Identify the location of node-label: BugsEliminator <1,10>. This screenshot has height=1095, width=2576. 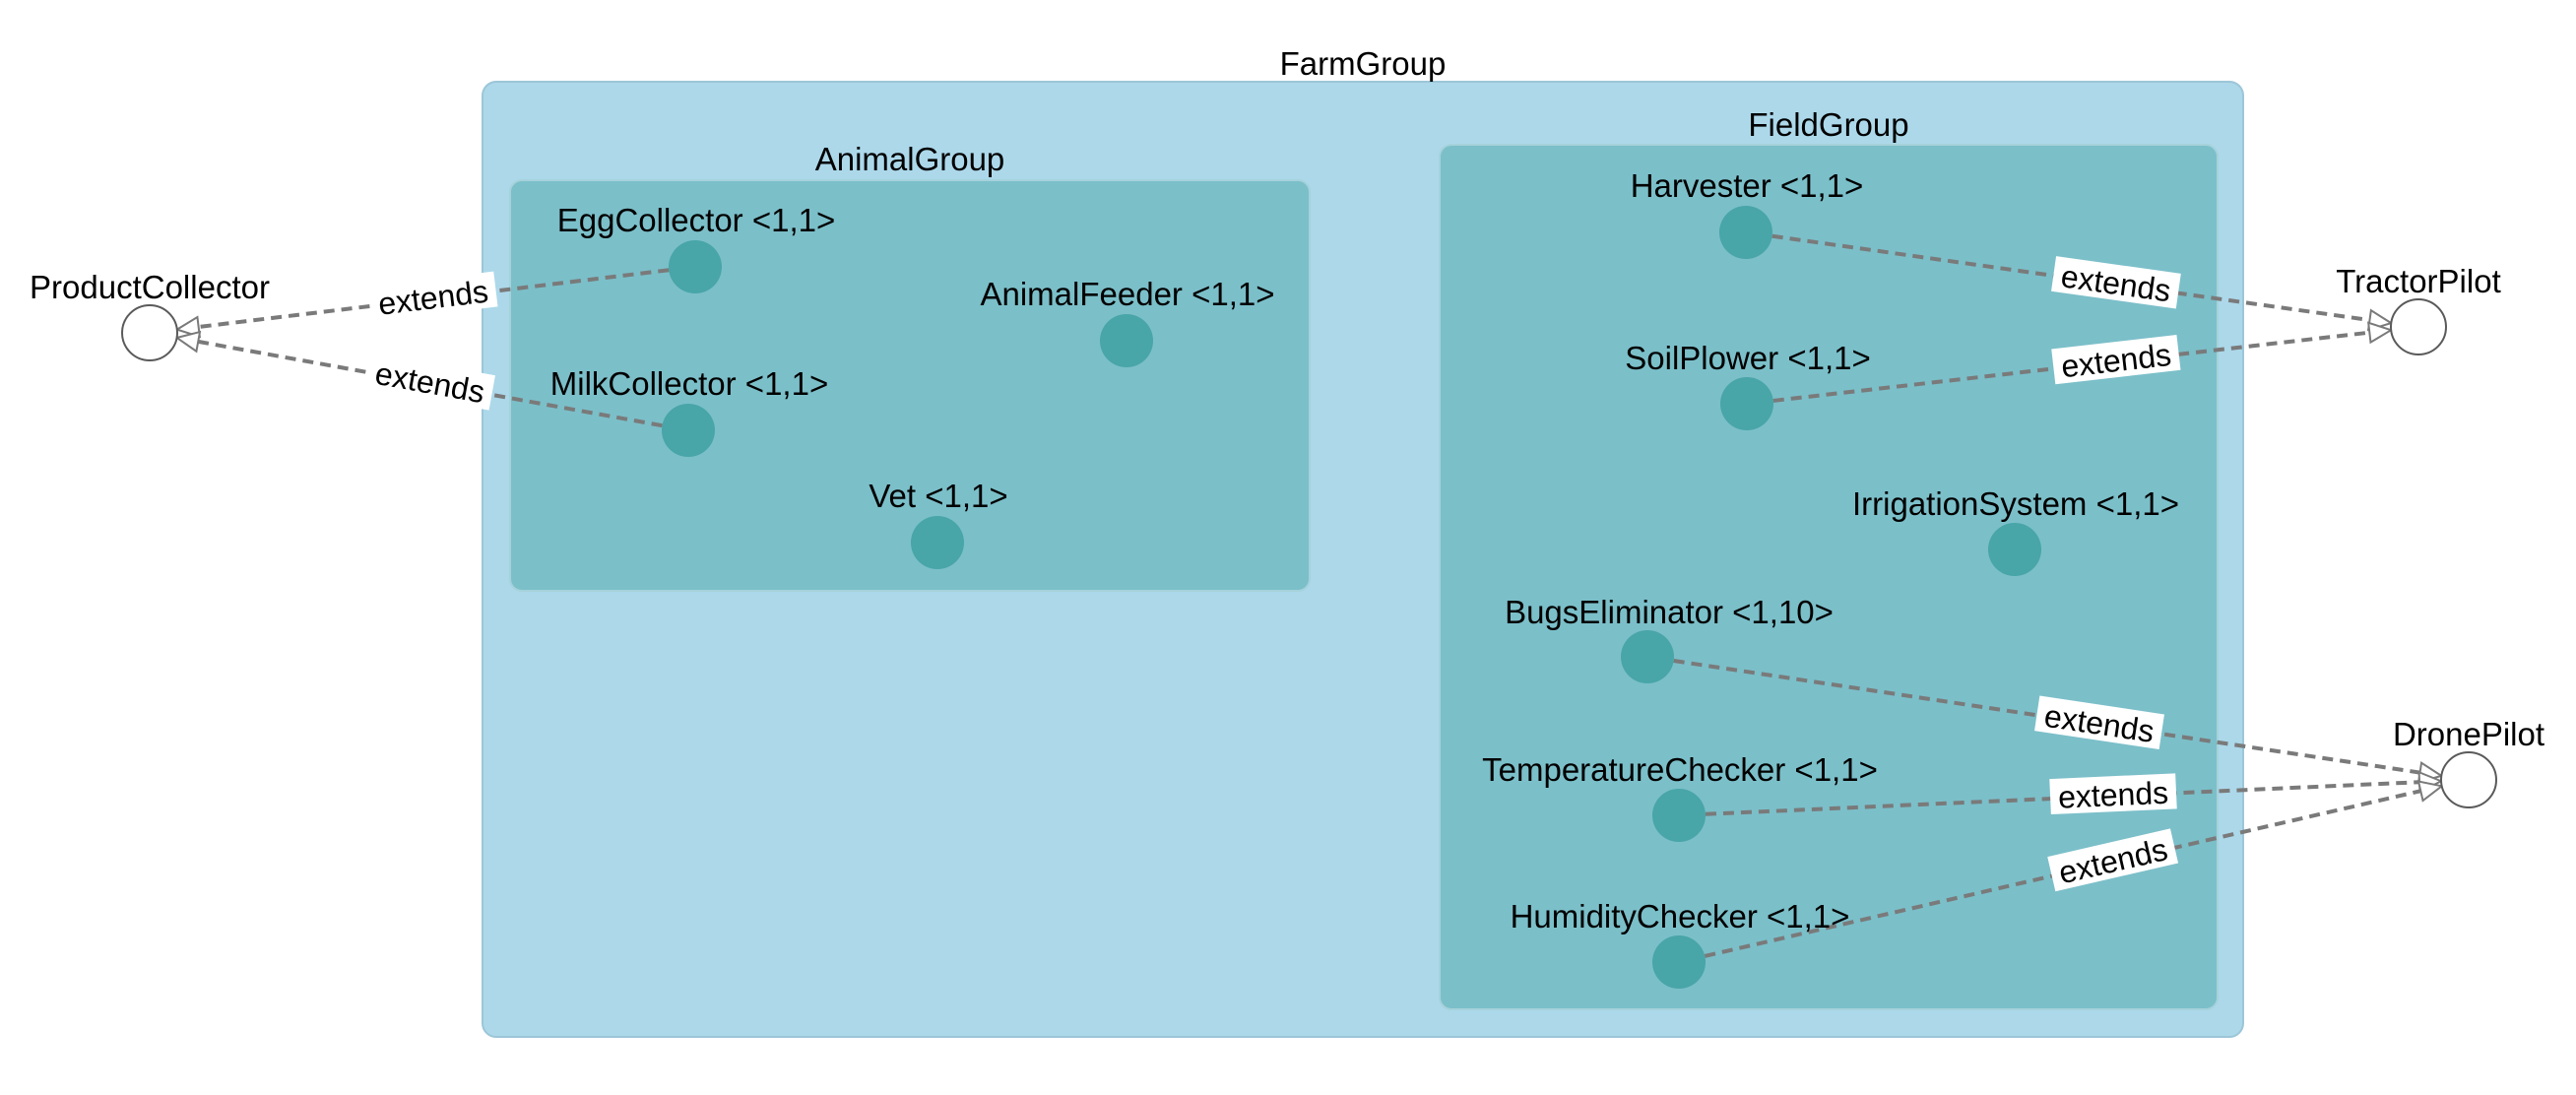
(1669, 612).